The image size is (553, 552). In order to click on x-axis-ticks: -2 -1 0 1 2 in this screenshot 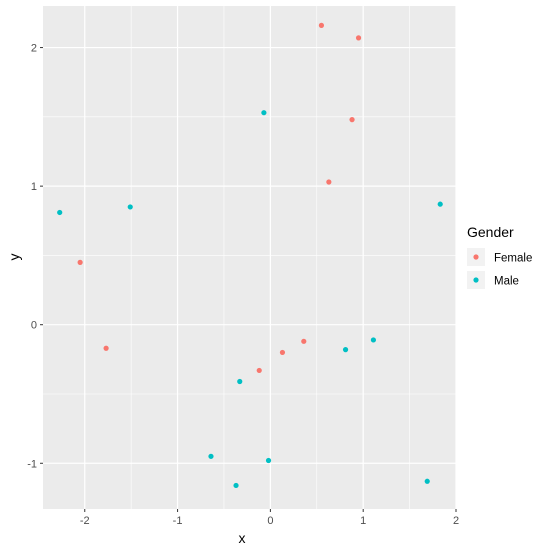, I will do `click(269, 518)`.